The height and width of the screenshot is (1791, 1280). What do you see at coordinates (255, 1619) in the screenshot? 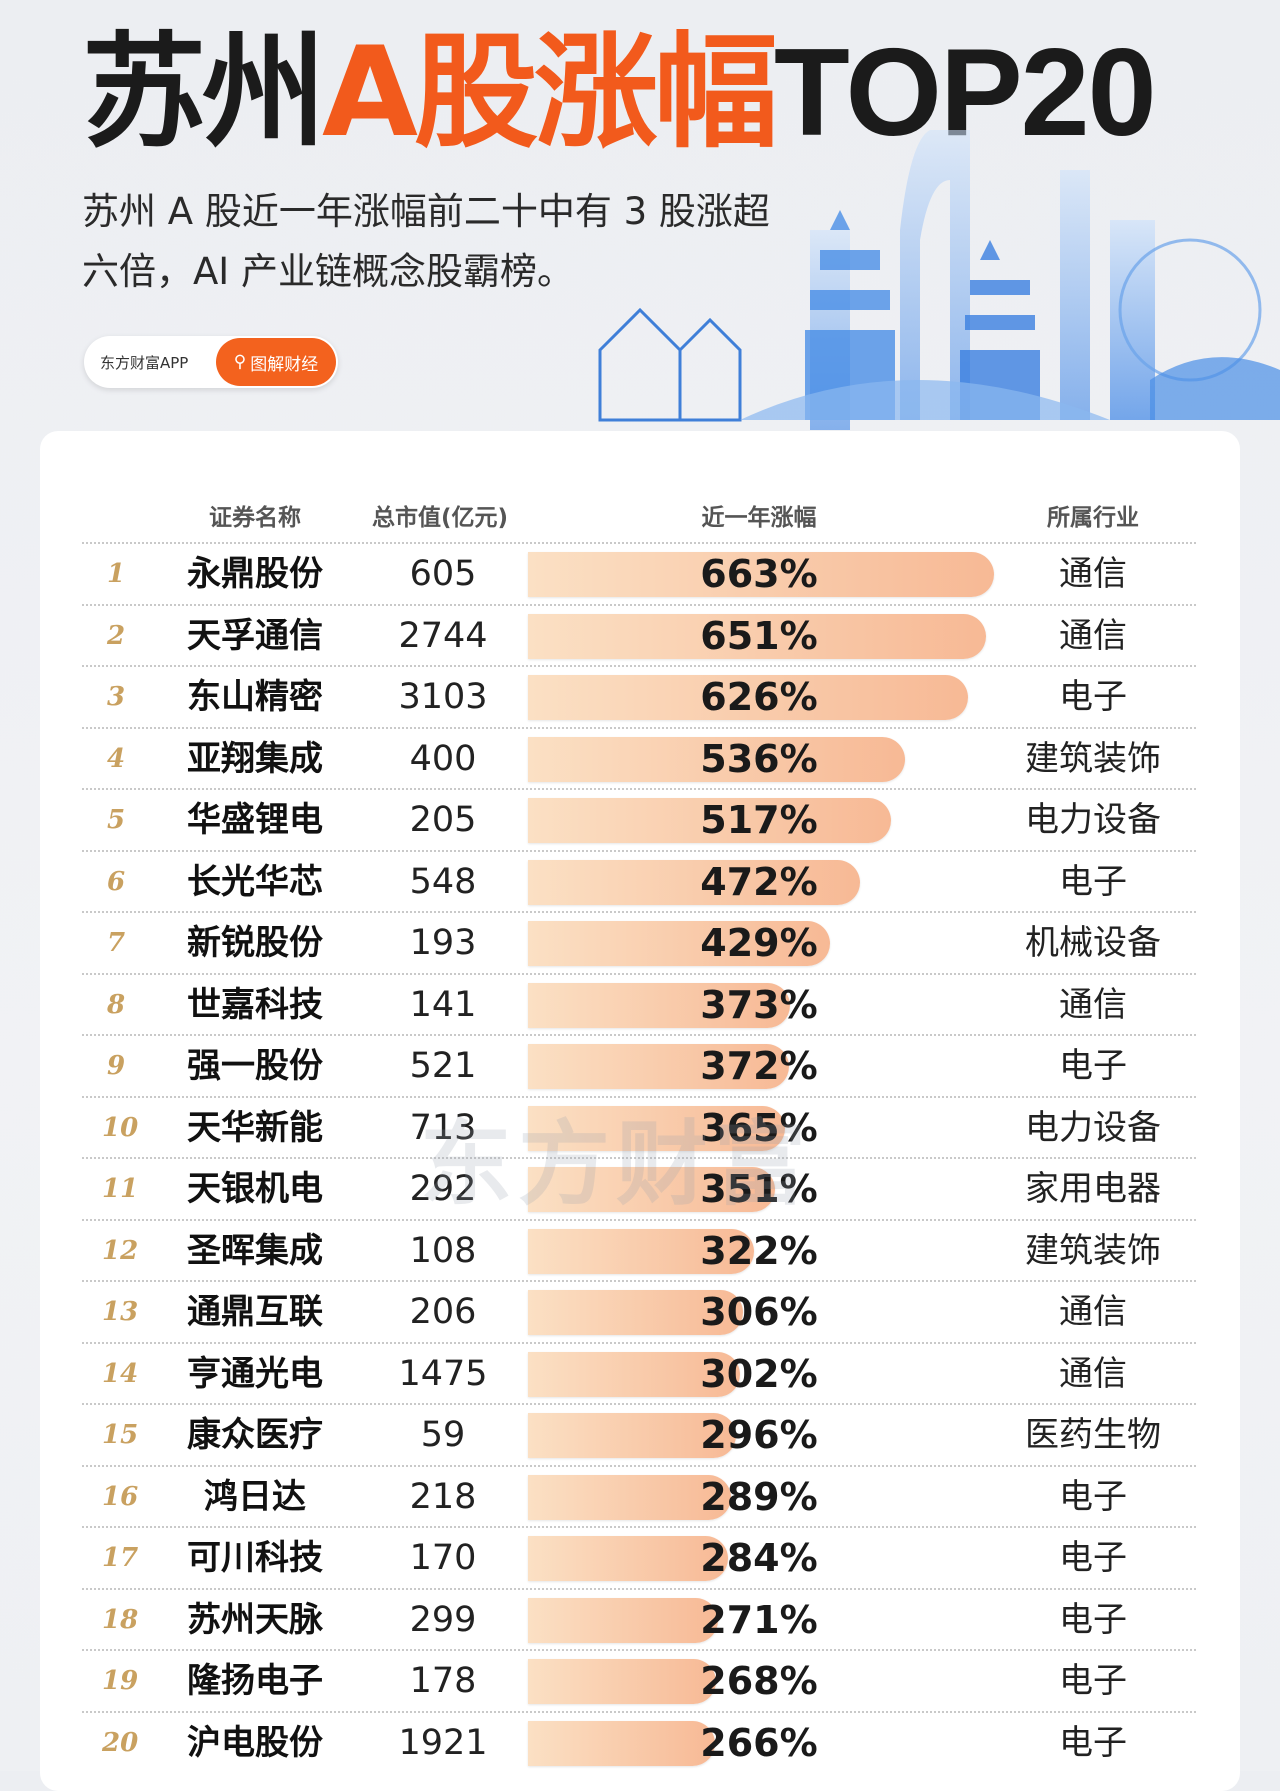
I see `stock-name: 苏州天脉` at bounding box center [255, 1619].